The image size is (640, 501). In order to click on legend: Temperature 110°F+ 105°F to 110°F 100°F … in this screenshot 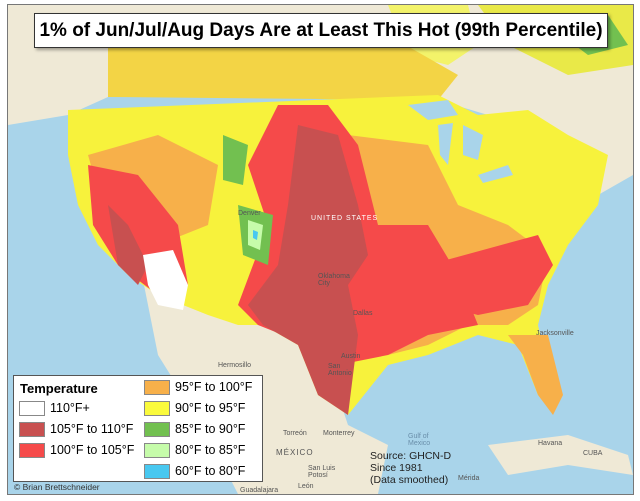, I will do `click(138, 428)`.